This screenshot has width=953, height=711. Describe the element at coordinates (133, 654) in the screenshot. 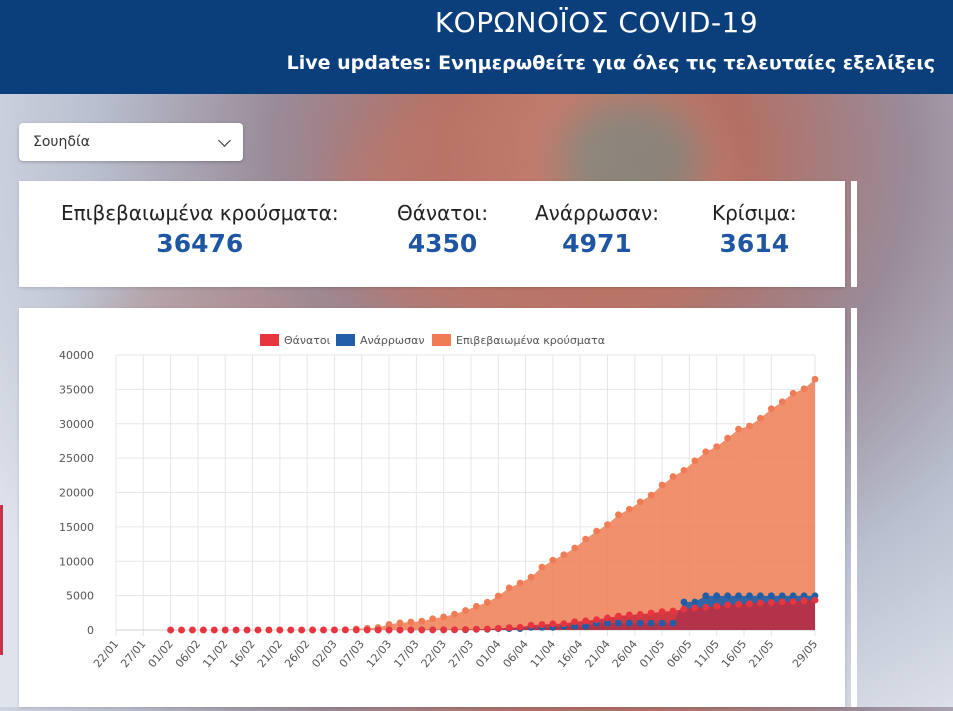

I see `x-tick-label: 27/01` at that location.